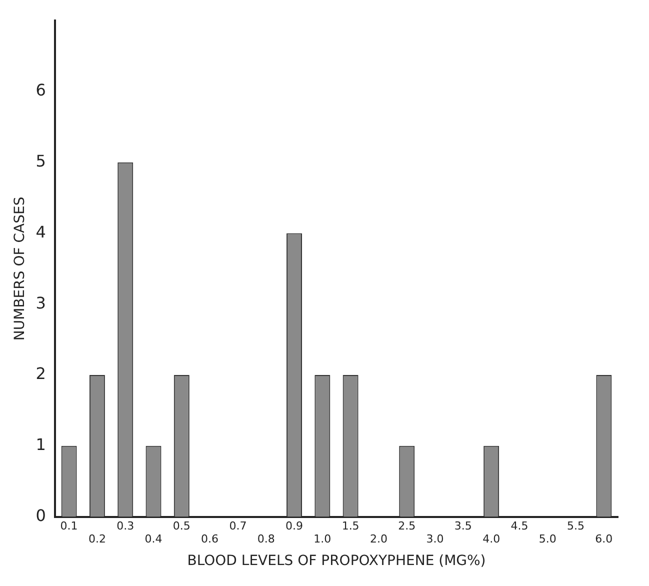 The width and height of the screenshot is (649, 586). What do you see at coordinates (266, 539) in the screenshot?
I see `x-tick-label: 0.8` at bounding box center [266, 539].